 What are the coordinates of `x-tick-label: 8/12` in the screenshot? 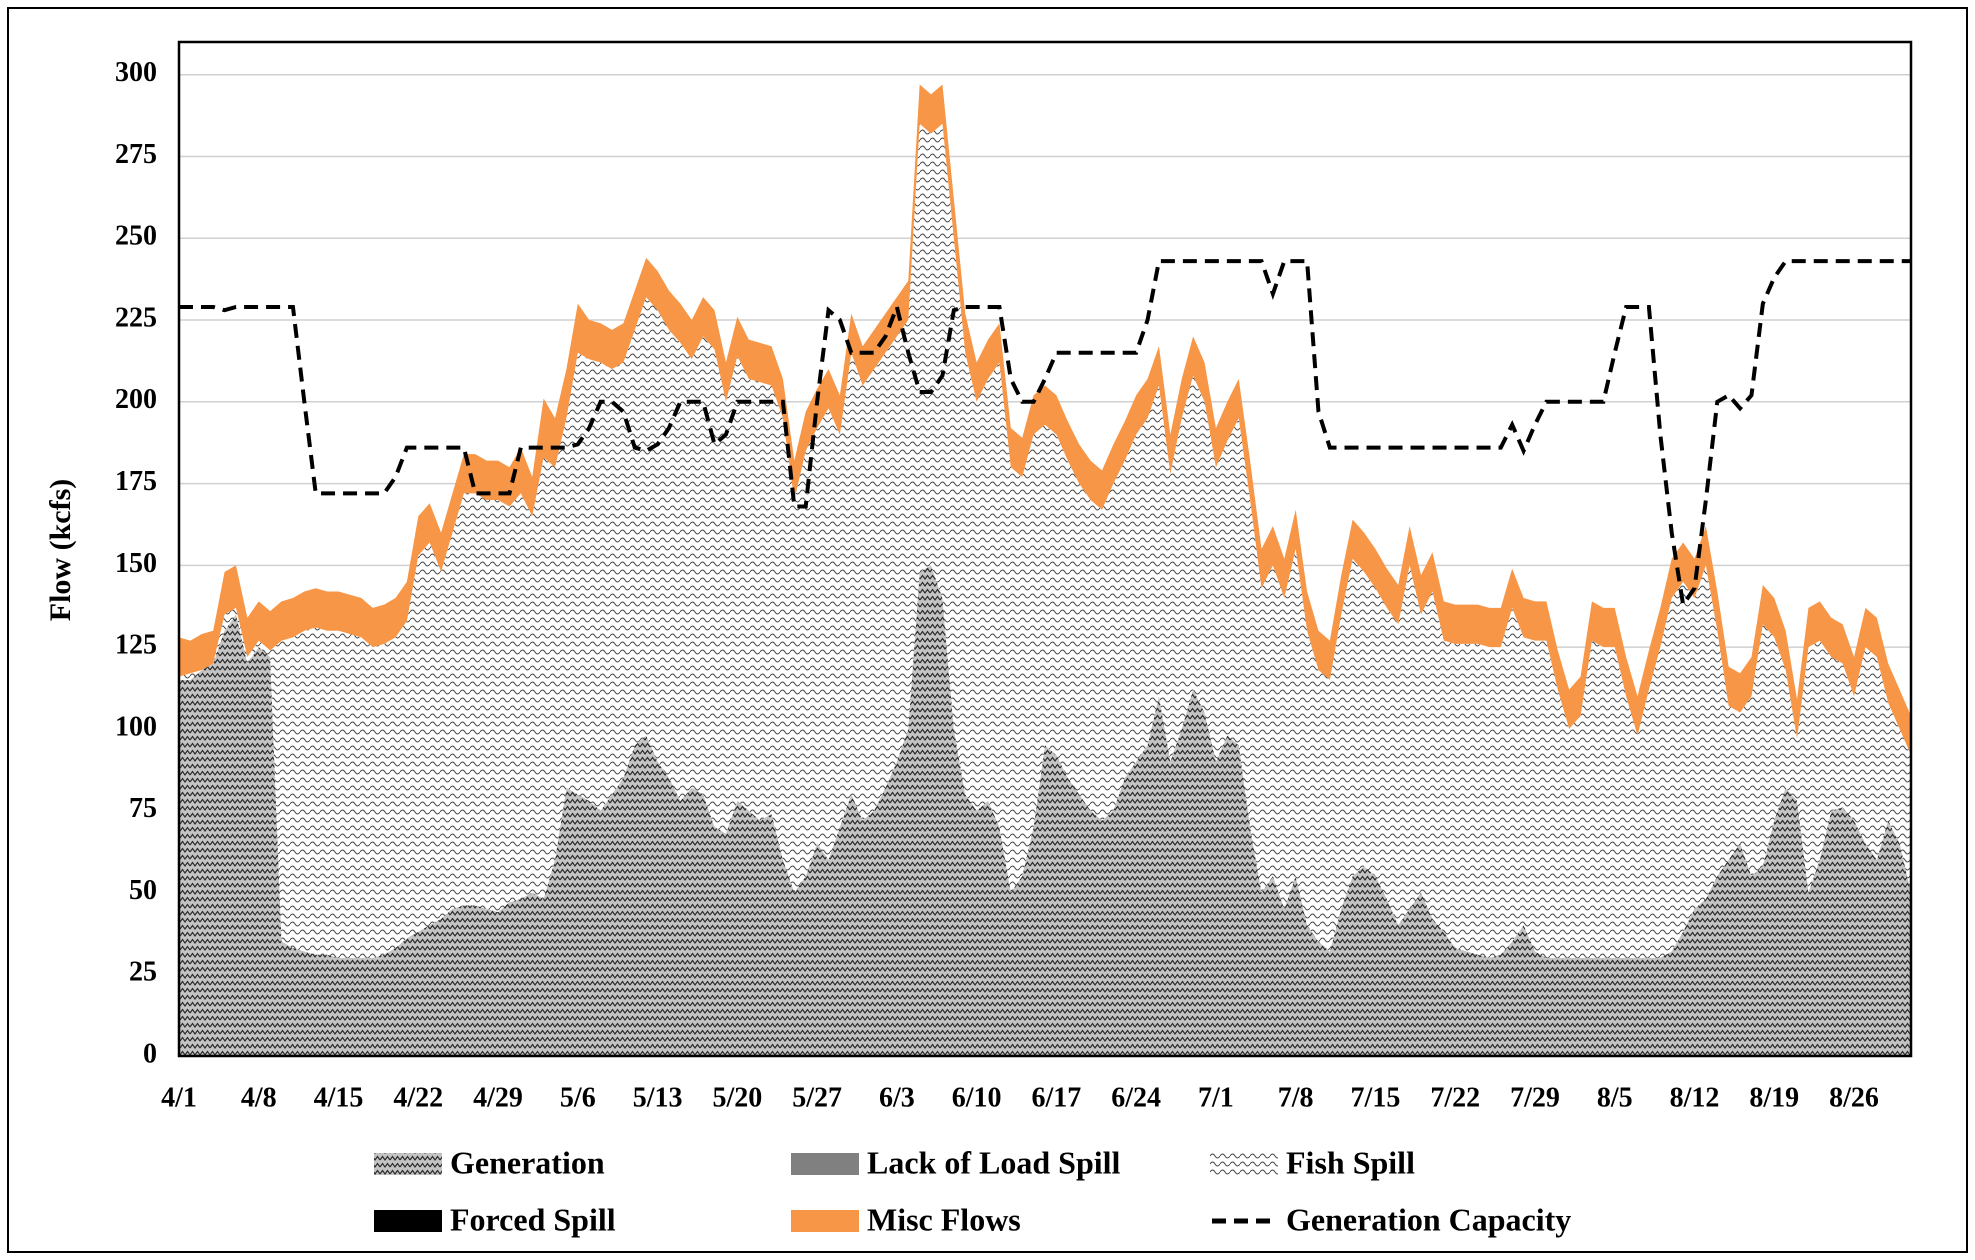 It's located at (1695, 1097).